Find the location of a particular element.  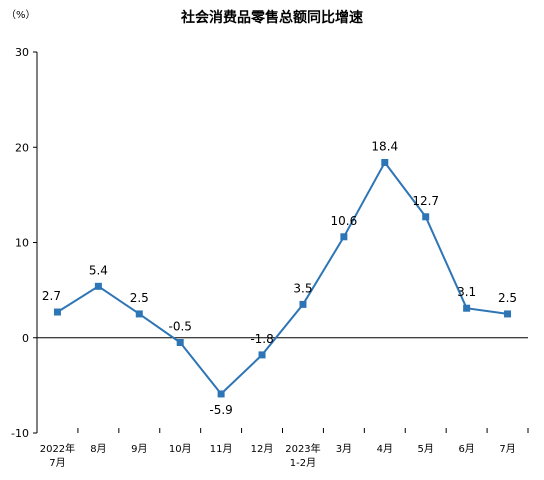

x-tick-label: 5月 is located at coordinates (426, 449).